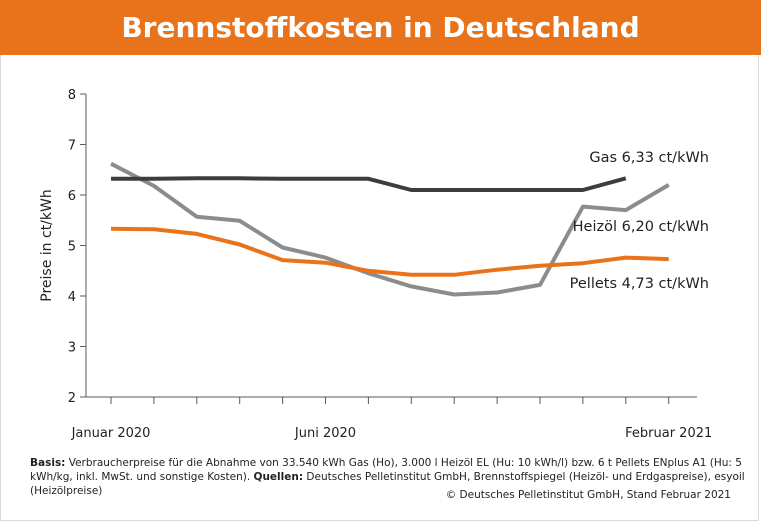  Describe the element at coordinates (668, 433) in the screenshot. I see `x-tick-label: Februar 2021` at that location.